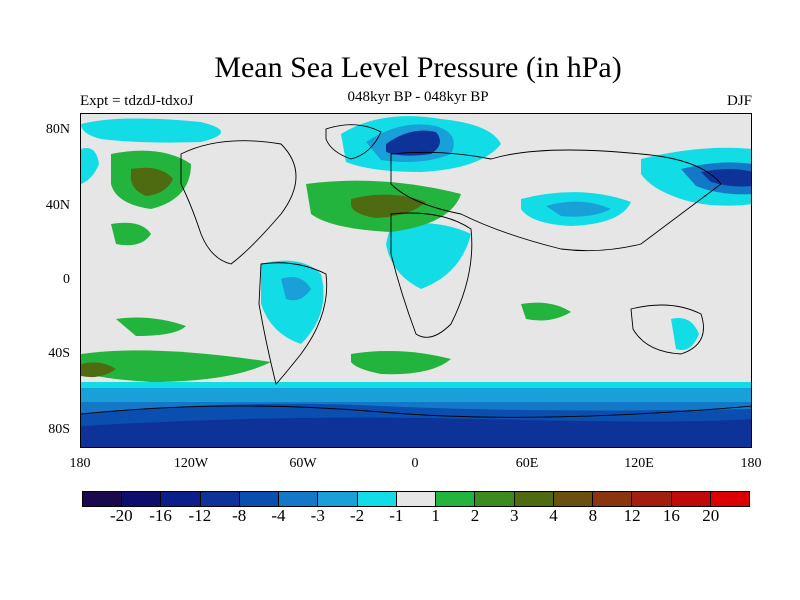 The width and height of the screenshot is (800, 600). Describe the element at coordinates (151, 130) in the screenshot. I see `arctic-anomaly-west` at that location.